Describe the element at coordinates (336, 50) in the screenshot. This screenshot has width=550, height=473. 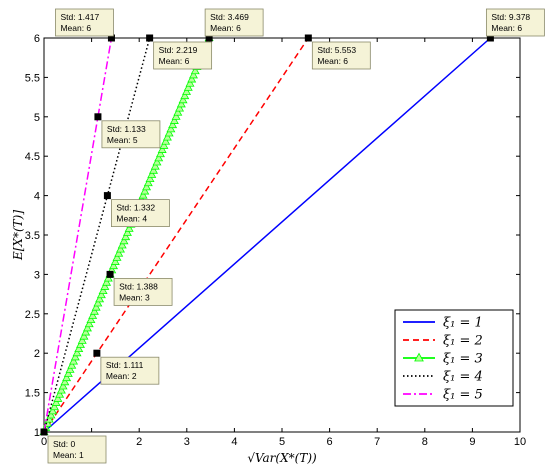
I see `datatip-std: Std: 5.553` at that location.